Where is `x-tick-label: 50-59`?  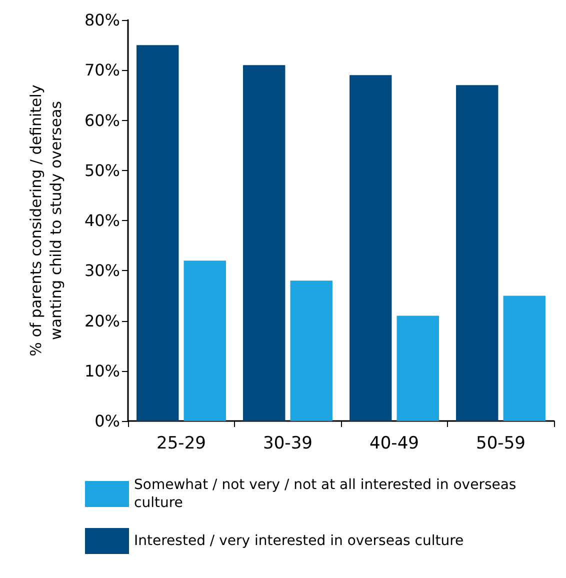 x-tick-label: 50-59 is located at coordinates (501, 444).